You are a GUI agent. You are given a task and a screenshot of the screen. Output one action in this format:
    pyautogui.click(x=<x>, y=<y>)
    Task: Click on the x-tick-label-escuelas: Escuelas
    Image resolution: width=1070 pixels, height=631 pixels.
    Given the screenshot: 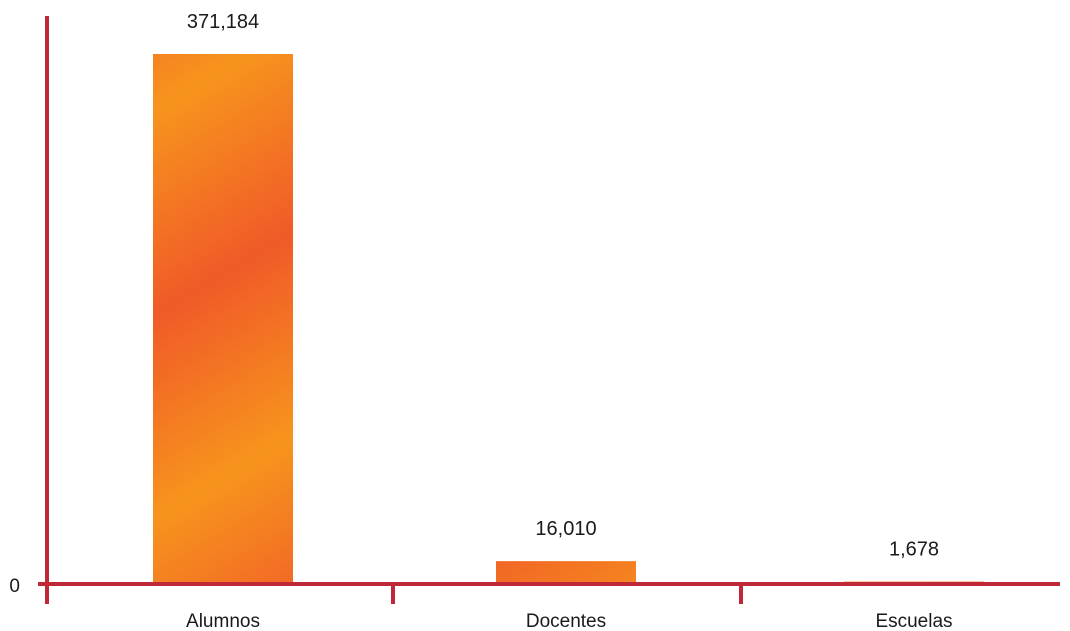 What is the action you would take?
    pyautogui.click(x=913, y=621)
    